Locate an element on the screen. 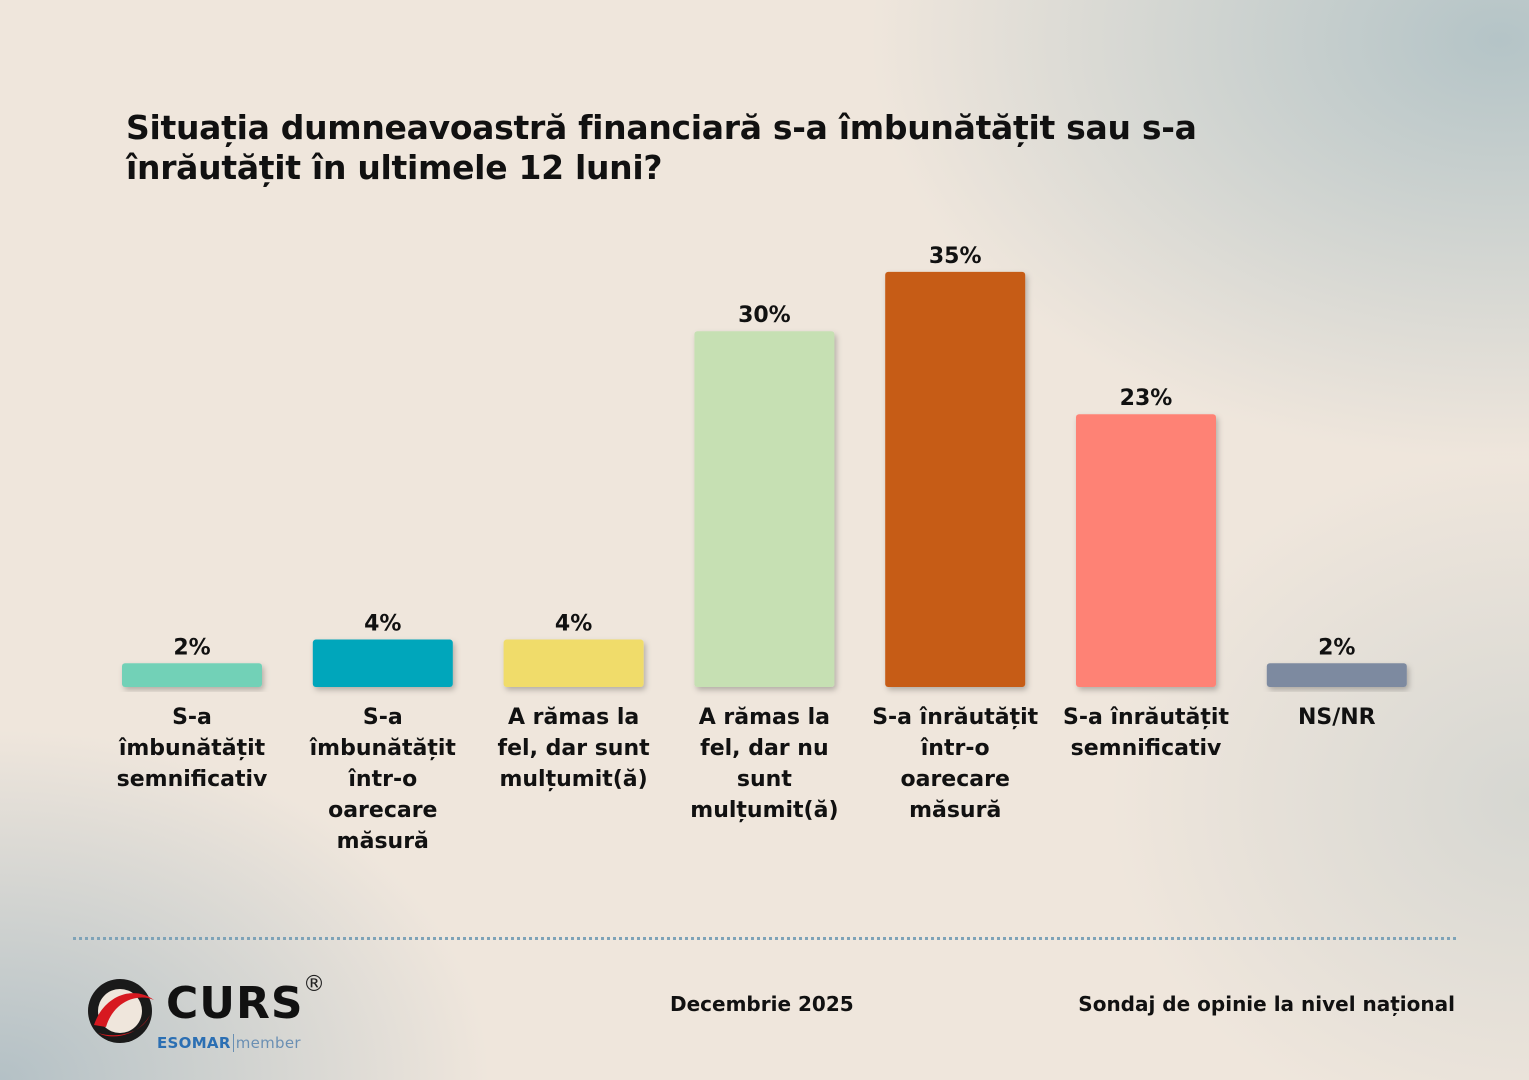  category-label-2: S-a îmbunătățit într-o oarecare măsură is located at coordinates (382, 779).